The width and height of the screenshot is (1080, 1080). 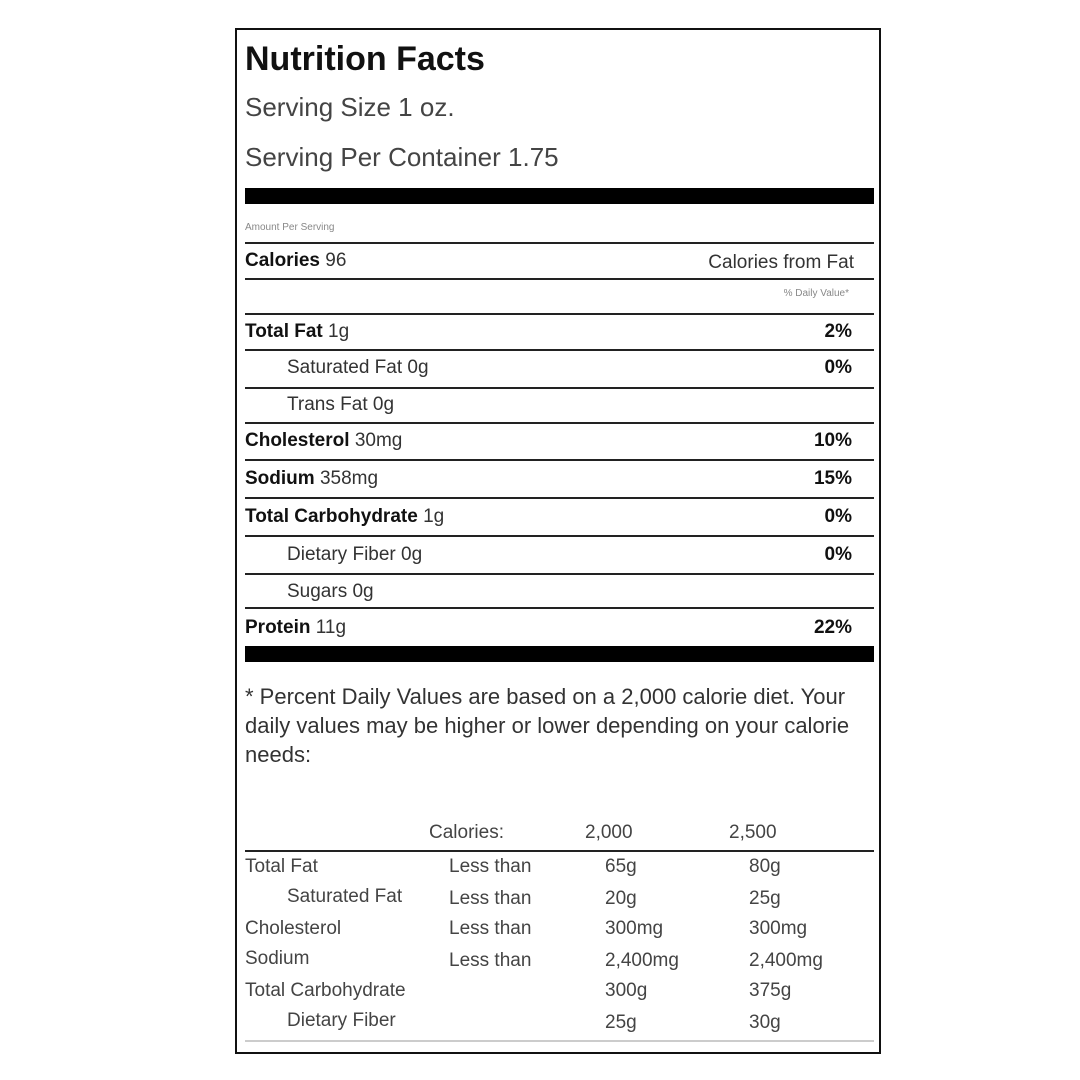 What do you see at coordinates (349, 478) in the screenshot?
I see `nutrient-amount: 358mg` at bounding box center [349, 478].